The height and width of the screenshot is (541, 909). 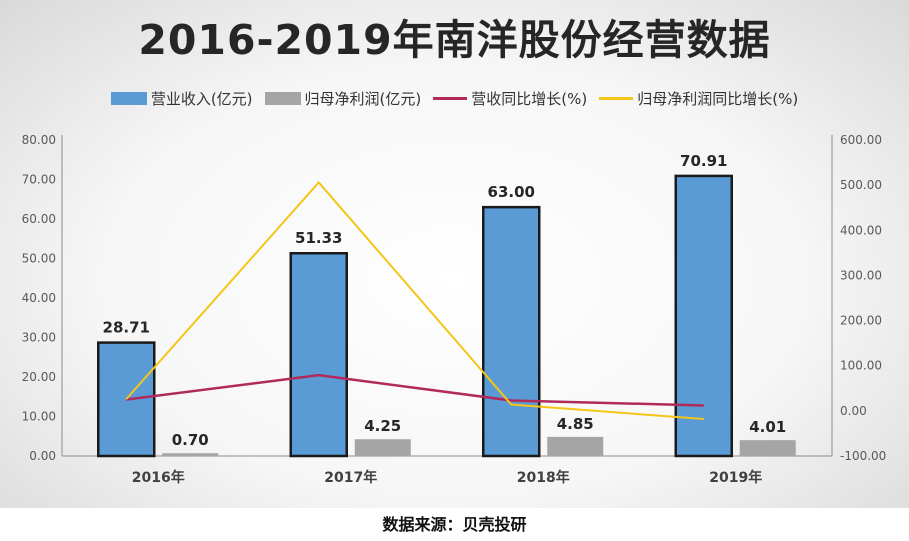 I want to click on y-left-tick-label: 30.00, so click(x=39, y=338).